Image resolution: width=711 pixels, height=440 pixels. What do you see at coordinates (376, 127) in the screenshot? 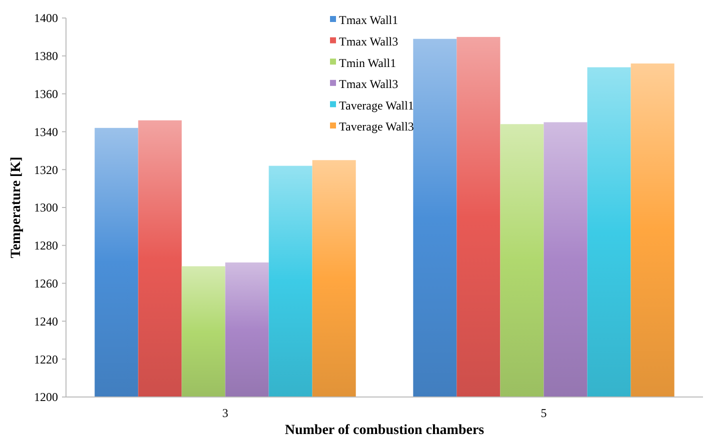
I see `legend-label: Taverage Wall3` at bounding box center [376, 127].